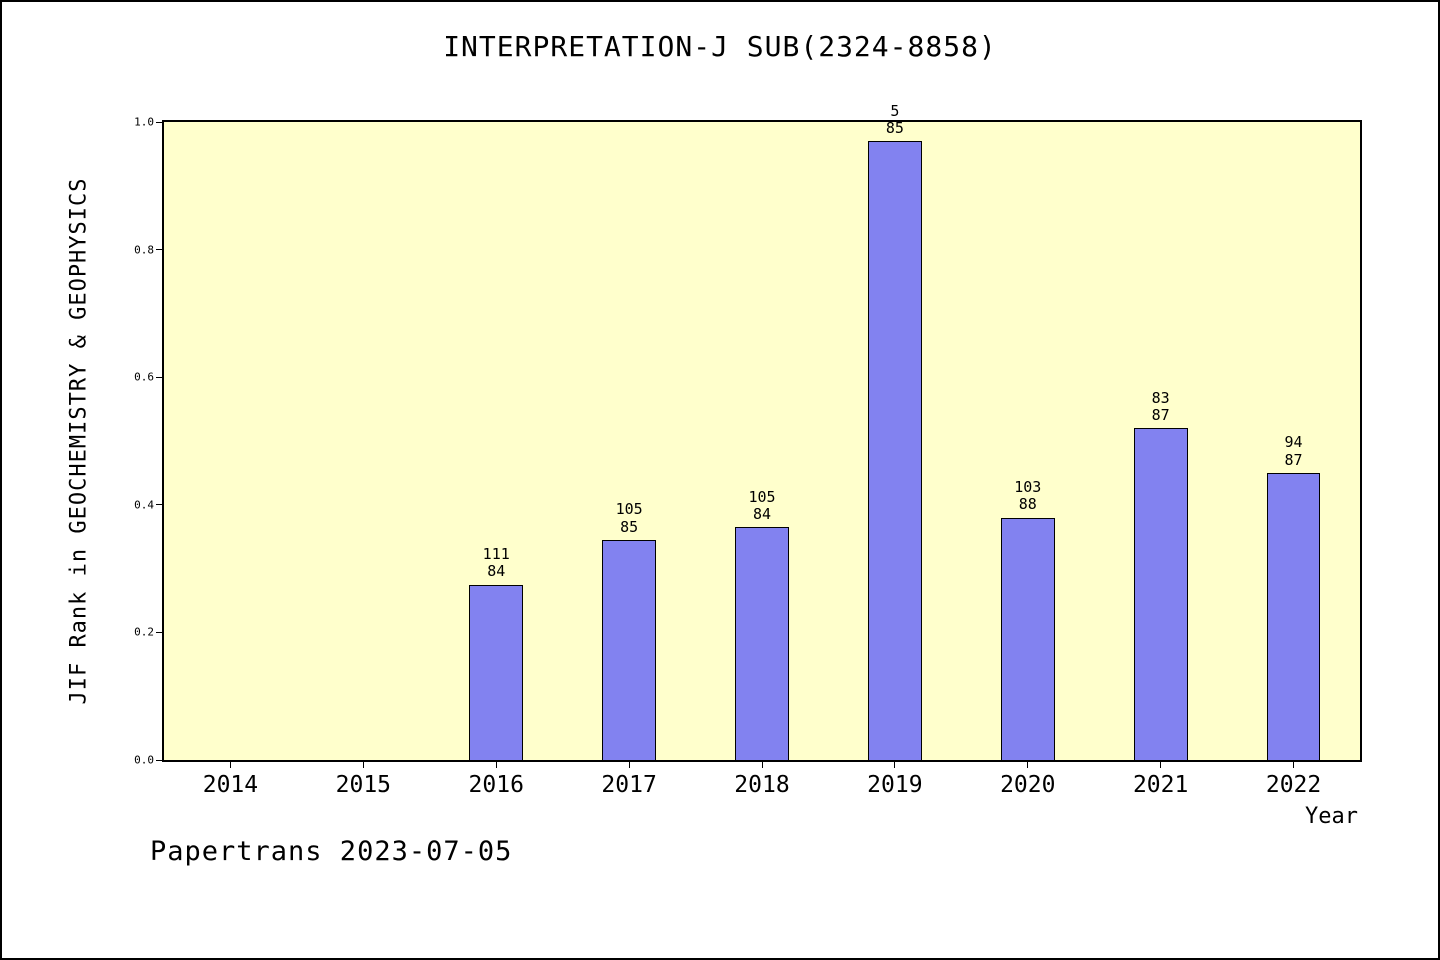 This screenshot has width=1440, height=960. I want to click on bar-label-2019: 5 85, so click(894, 119).